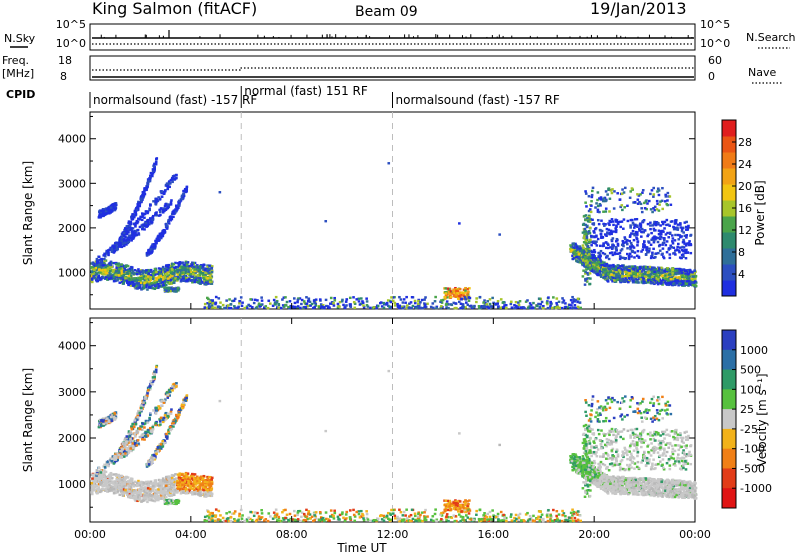  Describe the element at coordinates (745, 230) in the screenshot. I see `power-colorbar-tick-label: 12` at that location.